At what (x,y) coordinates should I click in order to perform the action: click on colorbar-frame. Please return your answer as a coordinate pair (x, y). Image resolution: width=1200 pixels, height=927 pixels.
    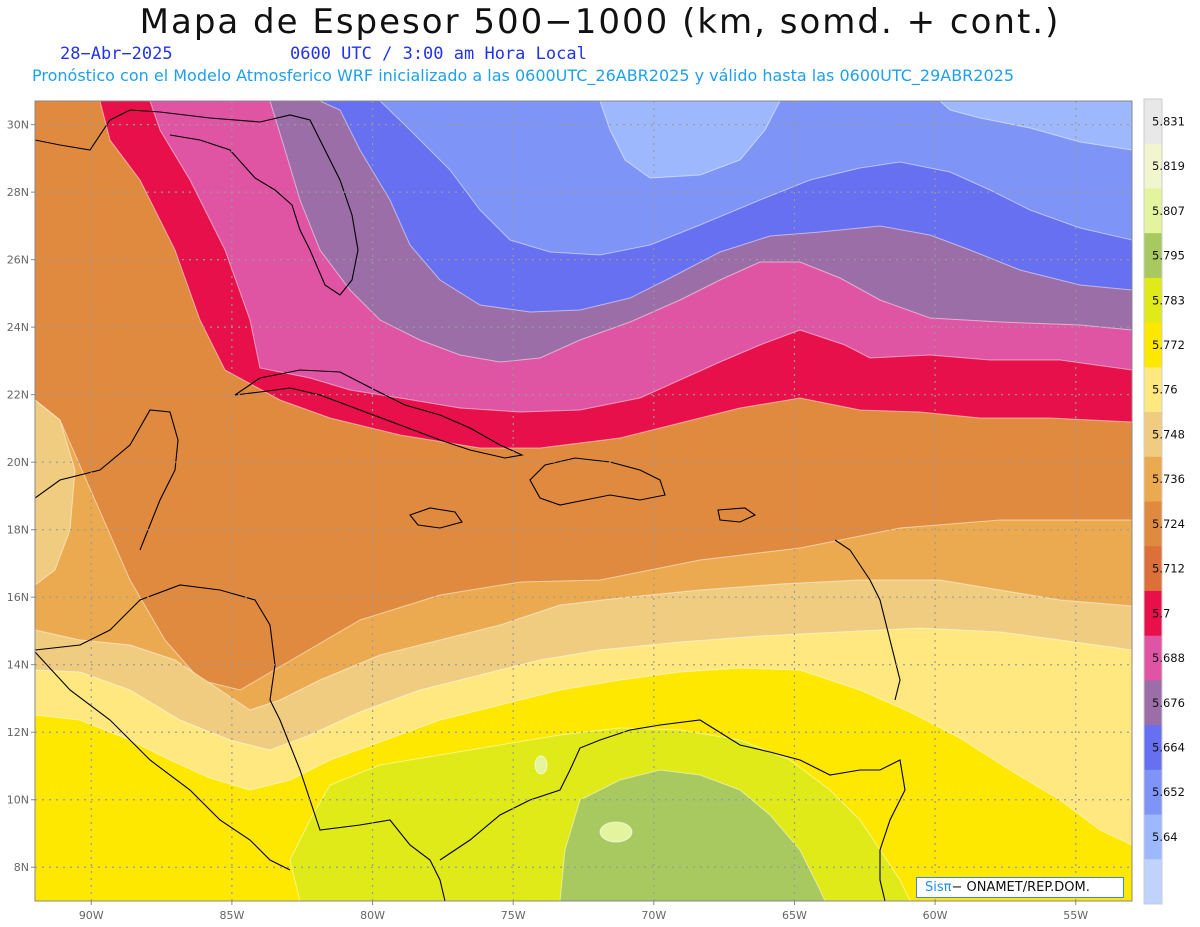
    Looking at the image, I should click on (1153, 501).